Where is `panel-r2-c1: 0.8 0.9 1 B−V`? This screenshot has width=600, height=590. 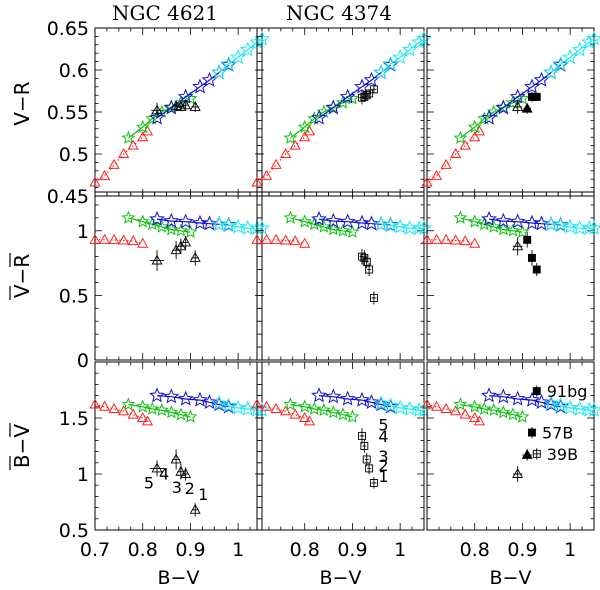
panel-r2-c1: 0.8 0.9 1 B−V is located at coordinates (341, 475).